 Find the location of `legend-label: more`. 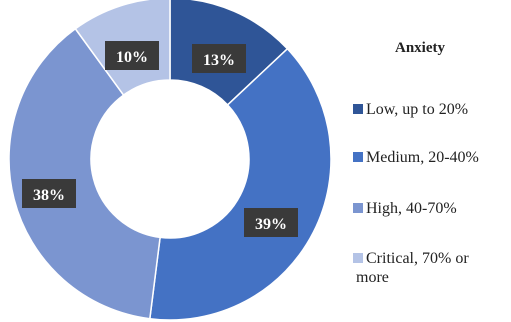

legend-label: more is located at coordinates (372, 277).